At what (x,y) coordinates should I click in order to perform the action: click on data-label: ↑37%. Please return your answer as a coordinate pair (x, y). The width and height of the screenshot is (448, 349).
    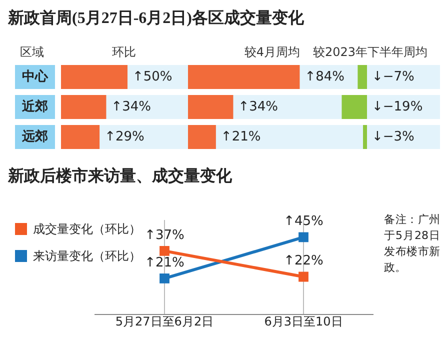
    Looking at the image, I should click on (164, 235).